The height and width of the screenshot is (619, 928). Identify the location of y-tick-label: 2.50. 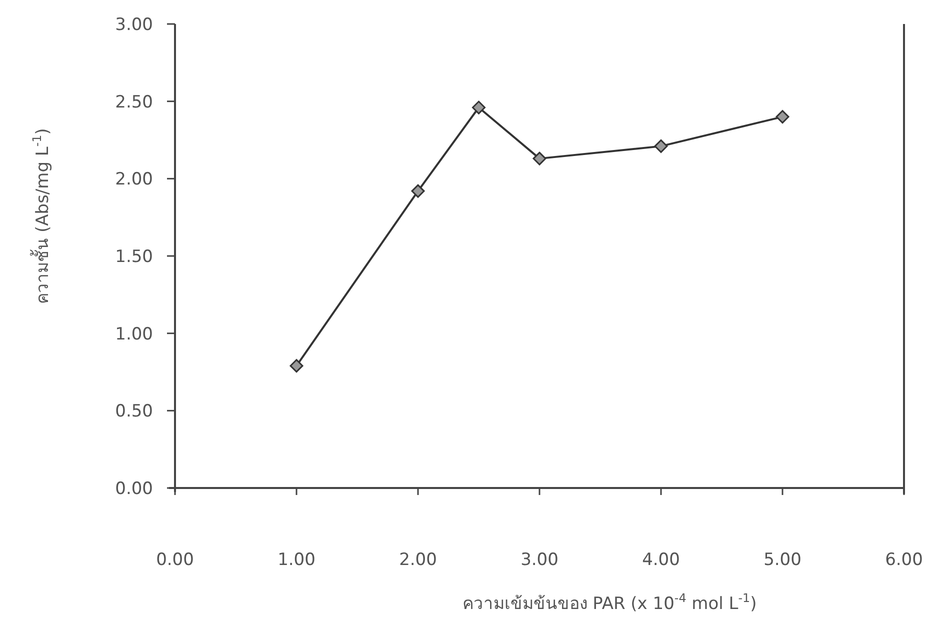
(134, 102).